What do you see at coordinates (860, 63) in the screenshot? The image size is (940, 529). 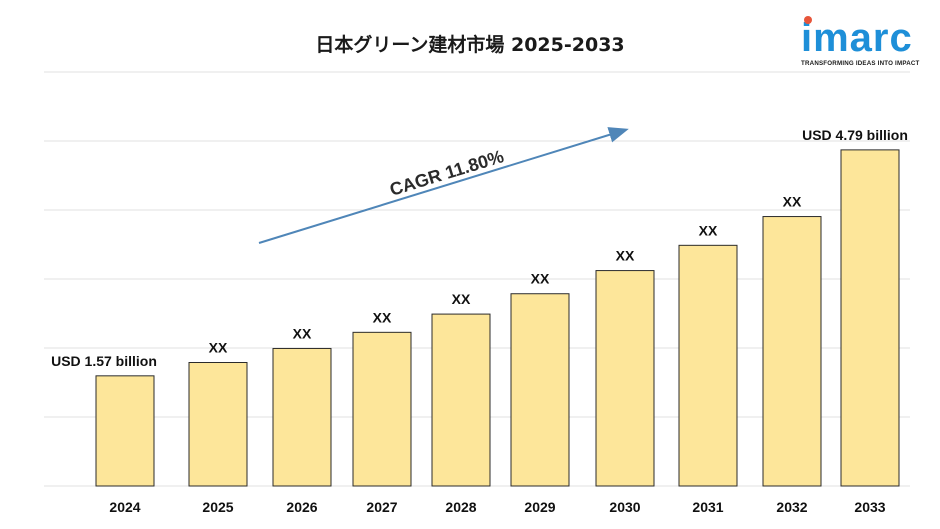 I see `logo-tagline: TRANSFORMING IDEAS INTO IMPACT` at bounding box center [860, 63].